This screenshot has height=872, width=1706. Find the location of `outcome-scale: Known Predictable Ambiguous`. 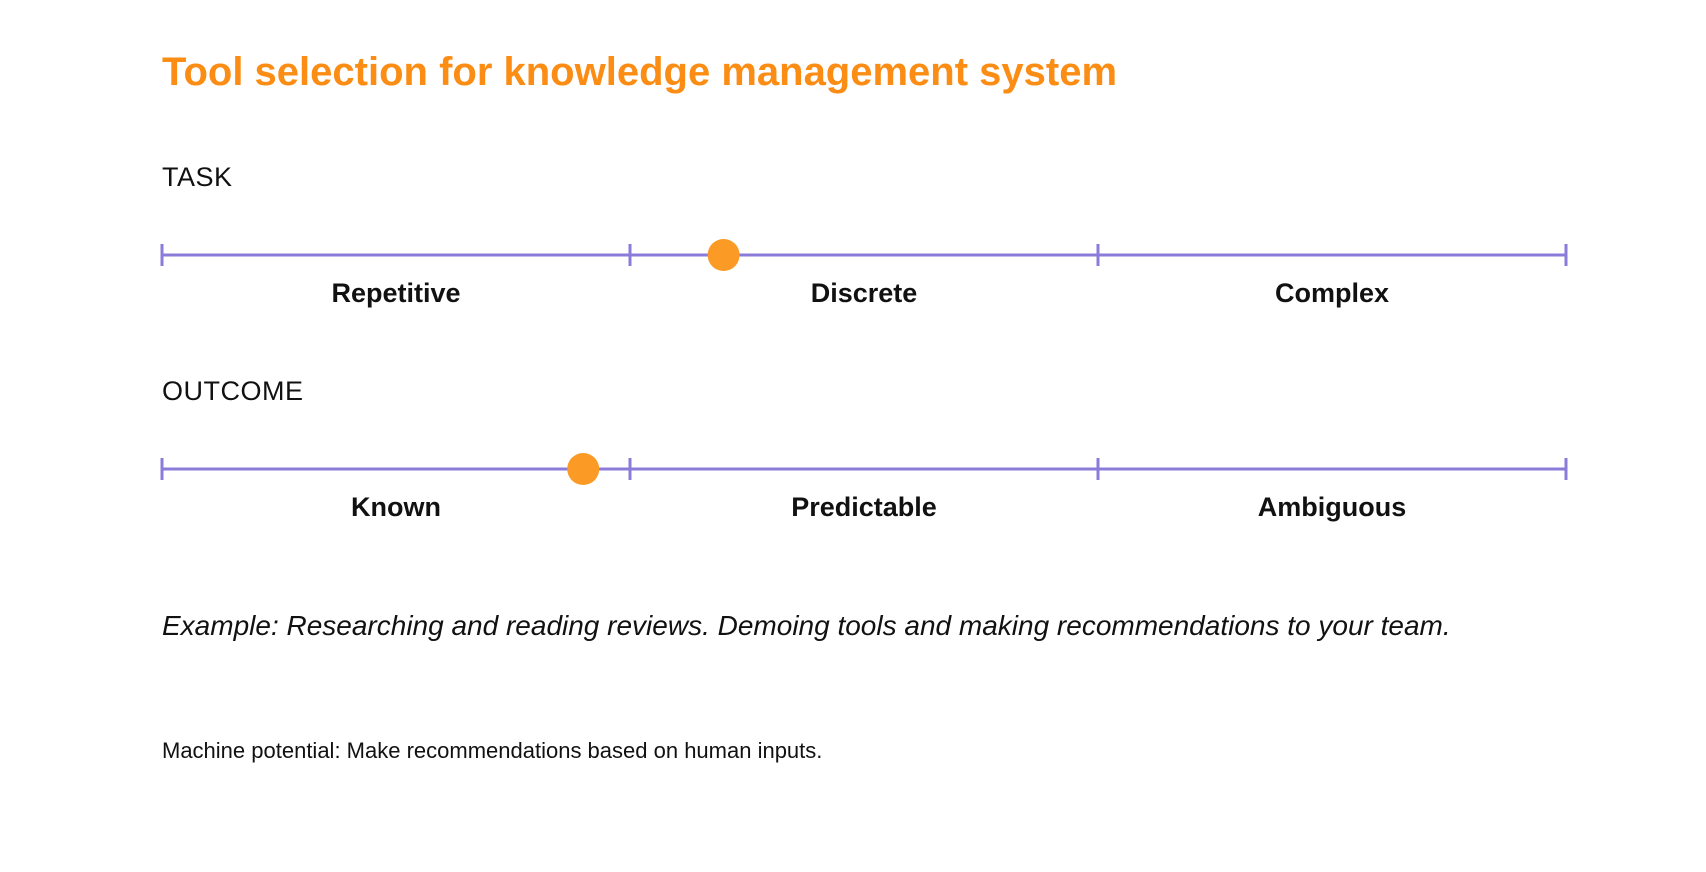

outcome-scale: Known Predictable Ambiguous is located at coordinates (865, 486).